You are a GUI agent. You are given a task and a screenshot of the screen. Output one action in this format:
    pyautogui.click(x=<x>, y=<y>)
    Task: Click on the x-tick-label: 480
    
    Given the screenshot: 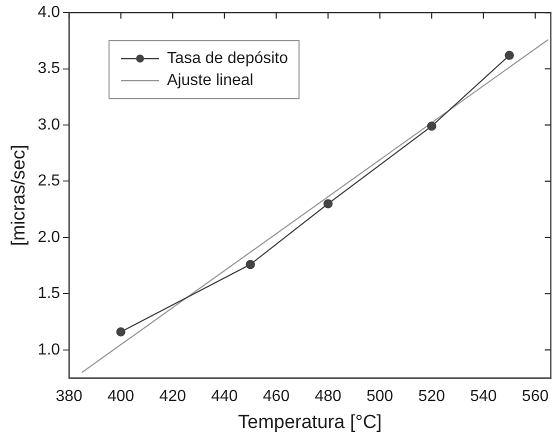 What is the action you would take?
    pyautogui.click(x=328, y=397)
    